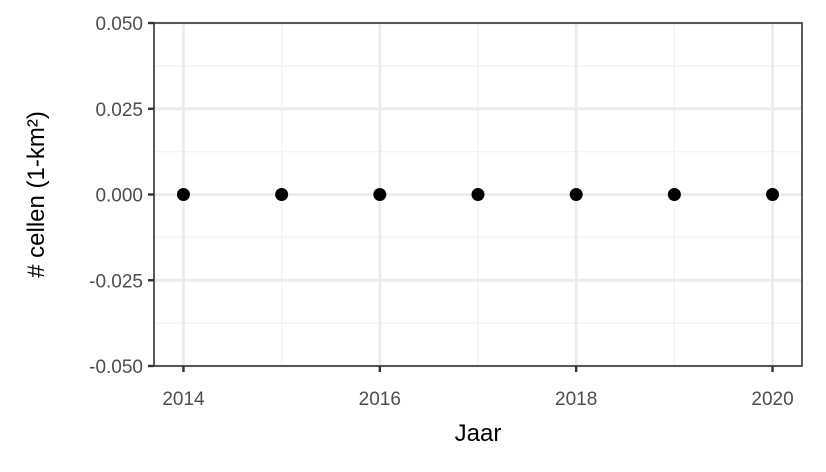 The height and width of the screenshot is (472, 826). What do you see at coordinates (36, 194) in the screenshot?
I see `y-axis-title: # cellen (1-km²)` at bounding box center [36, 194].